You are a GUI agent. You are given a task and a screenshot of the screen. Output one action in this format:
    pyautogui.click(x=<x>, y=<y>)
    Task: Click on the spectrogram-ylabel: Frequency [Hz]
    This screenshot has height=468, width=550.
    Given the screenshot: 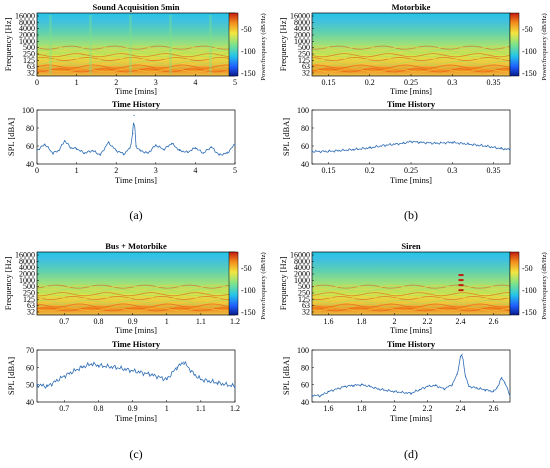 What is the action you would take?
    pyautogui.click(x=283, y=45)
    